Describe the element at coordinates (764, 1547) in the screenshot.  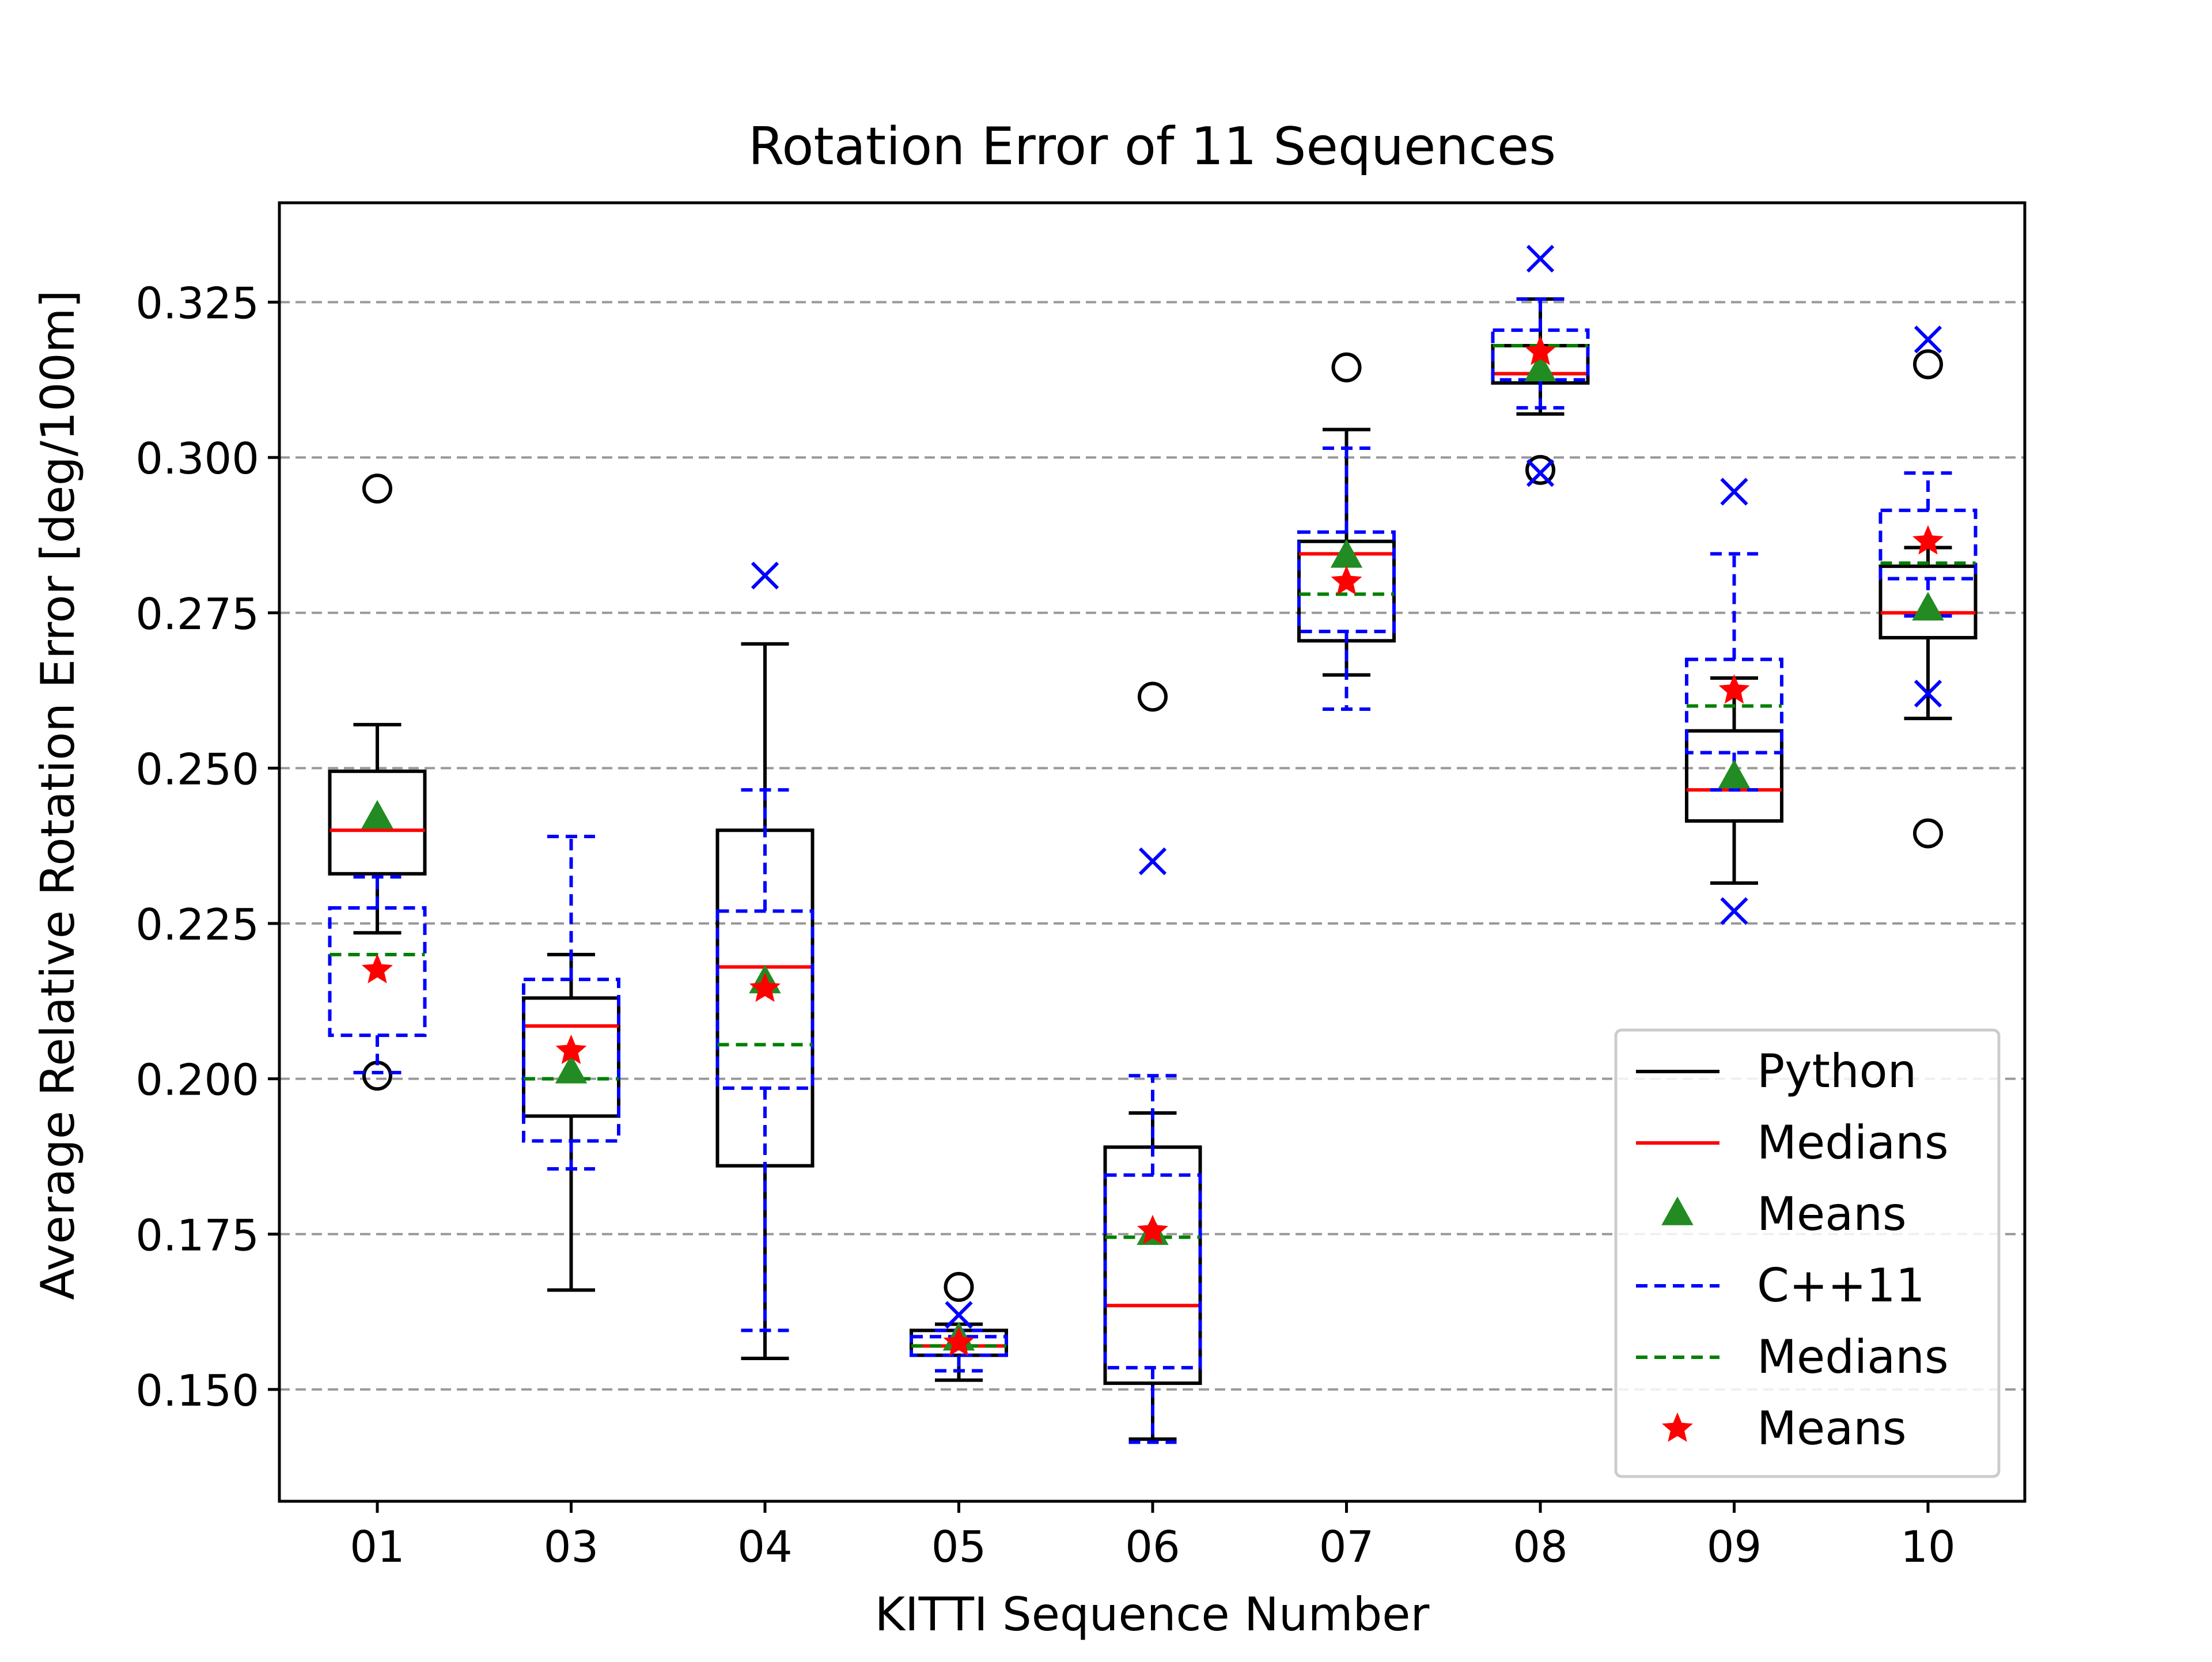
I see `x-tick-label-04: 04` at that location.